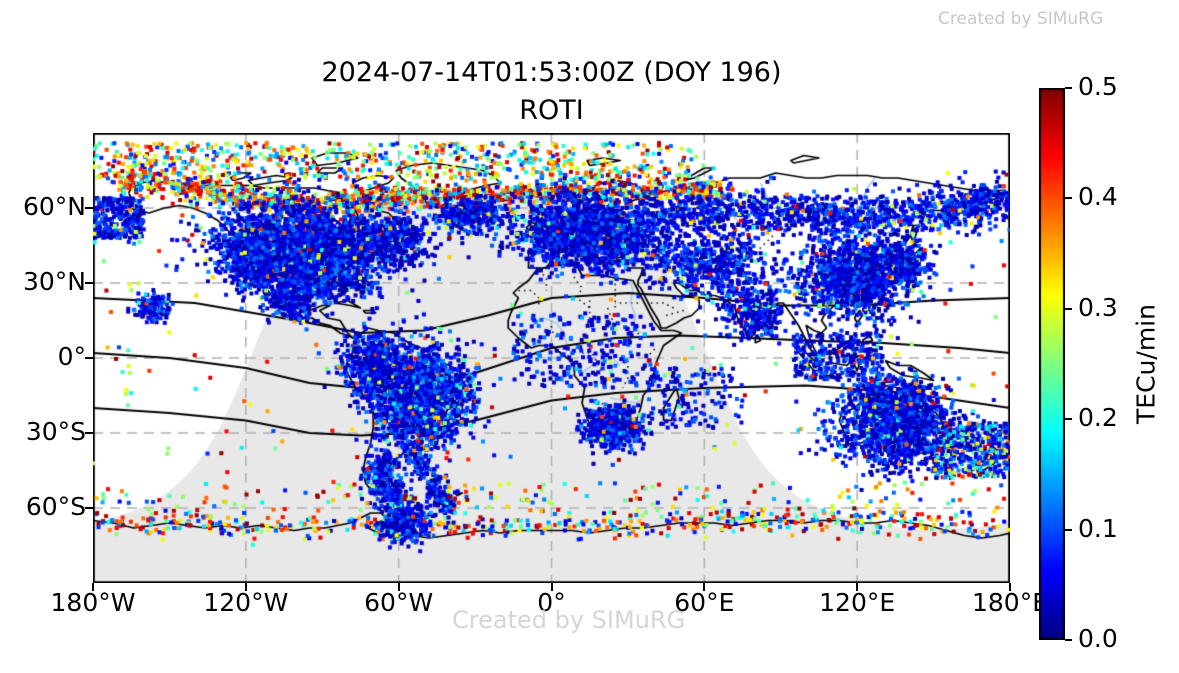  I want to click on colorbar-tick-label: 0.2, so click(1098, 418).